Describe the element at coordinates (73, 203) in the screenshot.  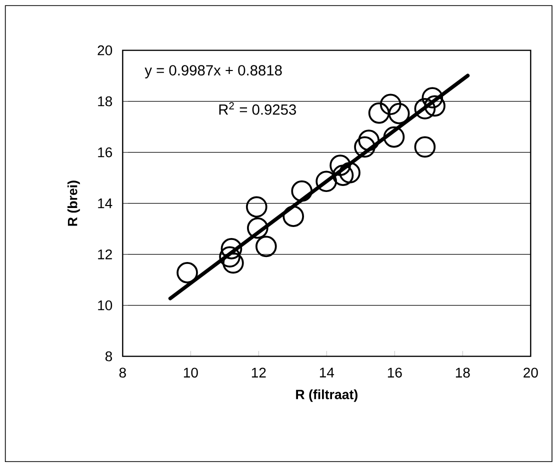
I see `y-axis-title: R (brei)` at that location.